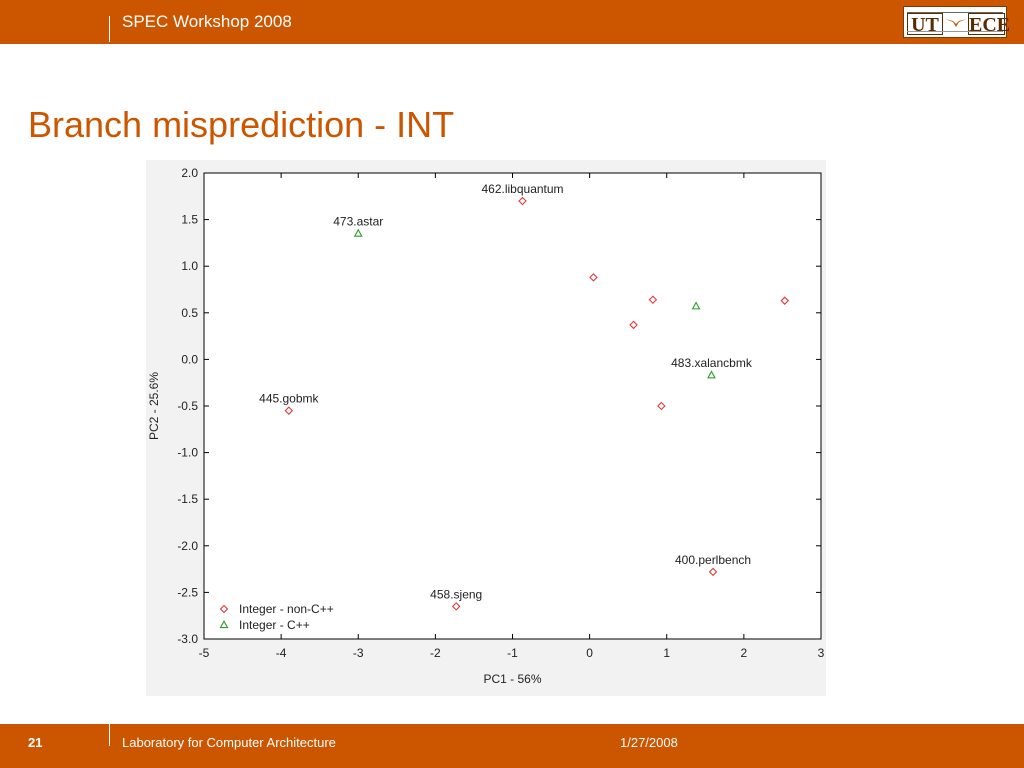 The image size is (1024, 768). Describe the element at coordinates (649, 742) in the screenshot. I see `footer-date: 1/27/2008` at that location.